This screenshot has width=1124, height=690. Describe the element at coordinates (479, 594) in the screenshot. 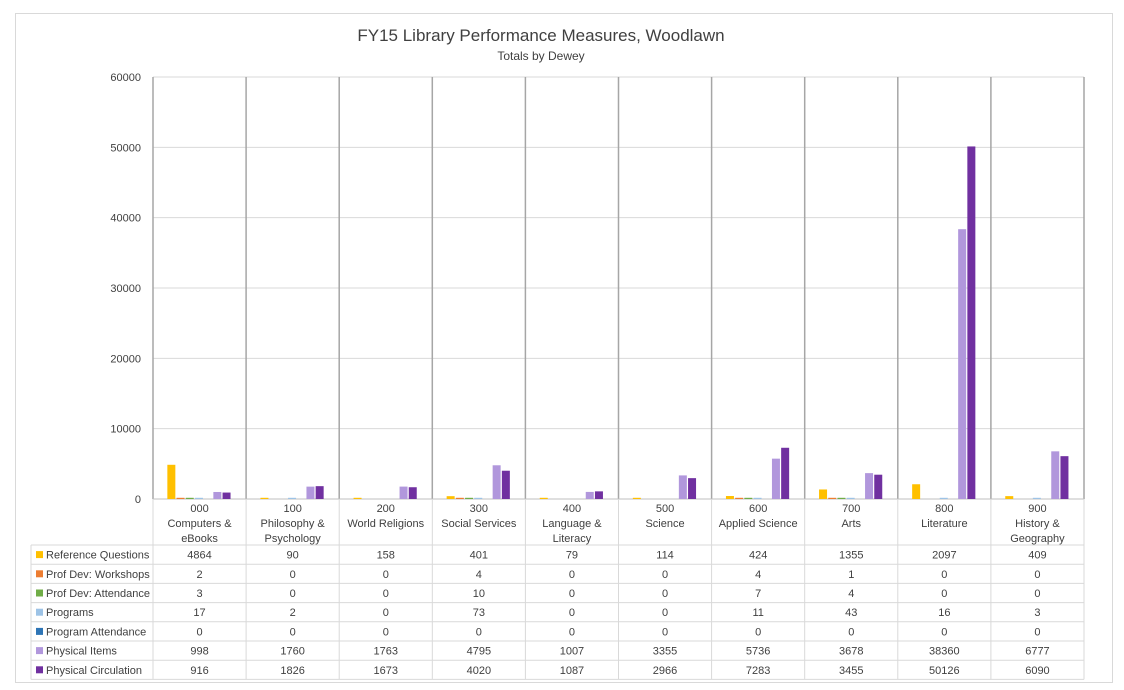

I see `table-cell: 10` at that location.